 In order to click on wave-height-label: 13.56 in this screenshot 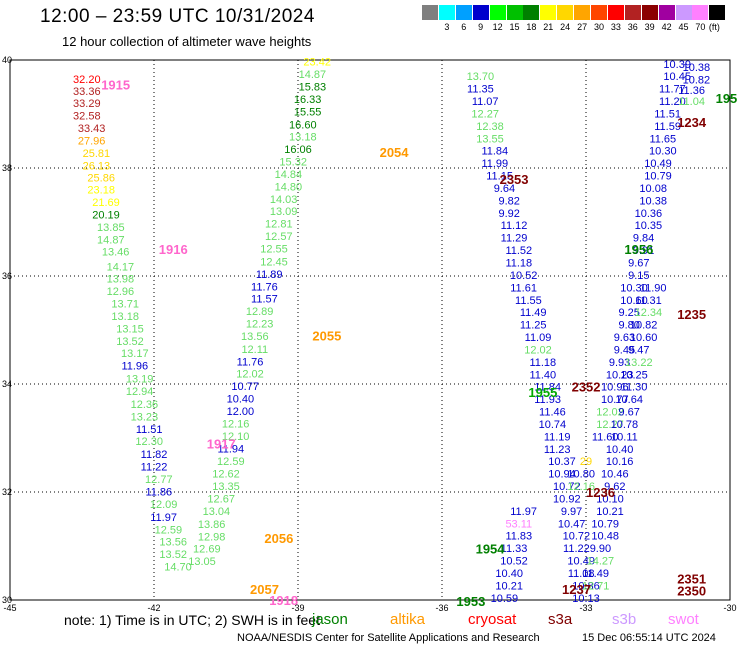, I will do `click(173, 543)`.